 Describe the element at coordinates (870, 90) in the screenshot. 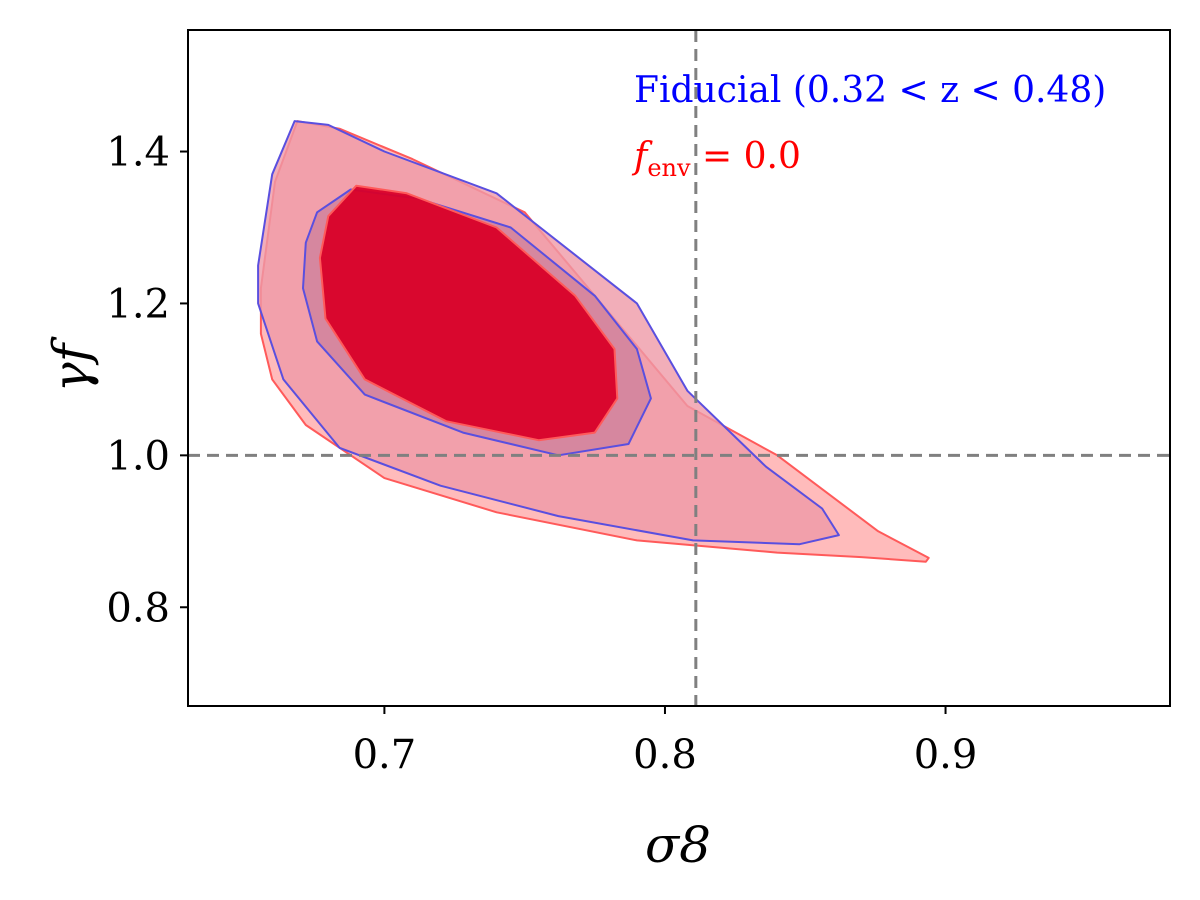

I see `legend-entry-fiducial: Fiducial (0.32 < z < 0.48)` at that location.